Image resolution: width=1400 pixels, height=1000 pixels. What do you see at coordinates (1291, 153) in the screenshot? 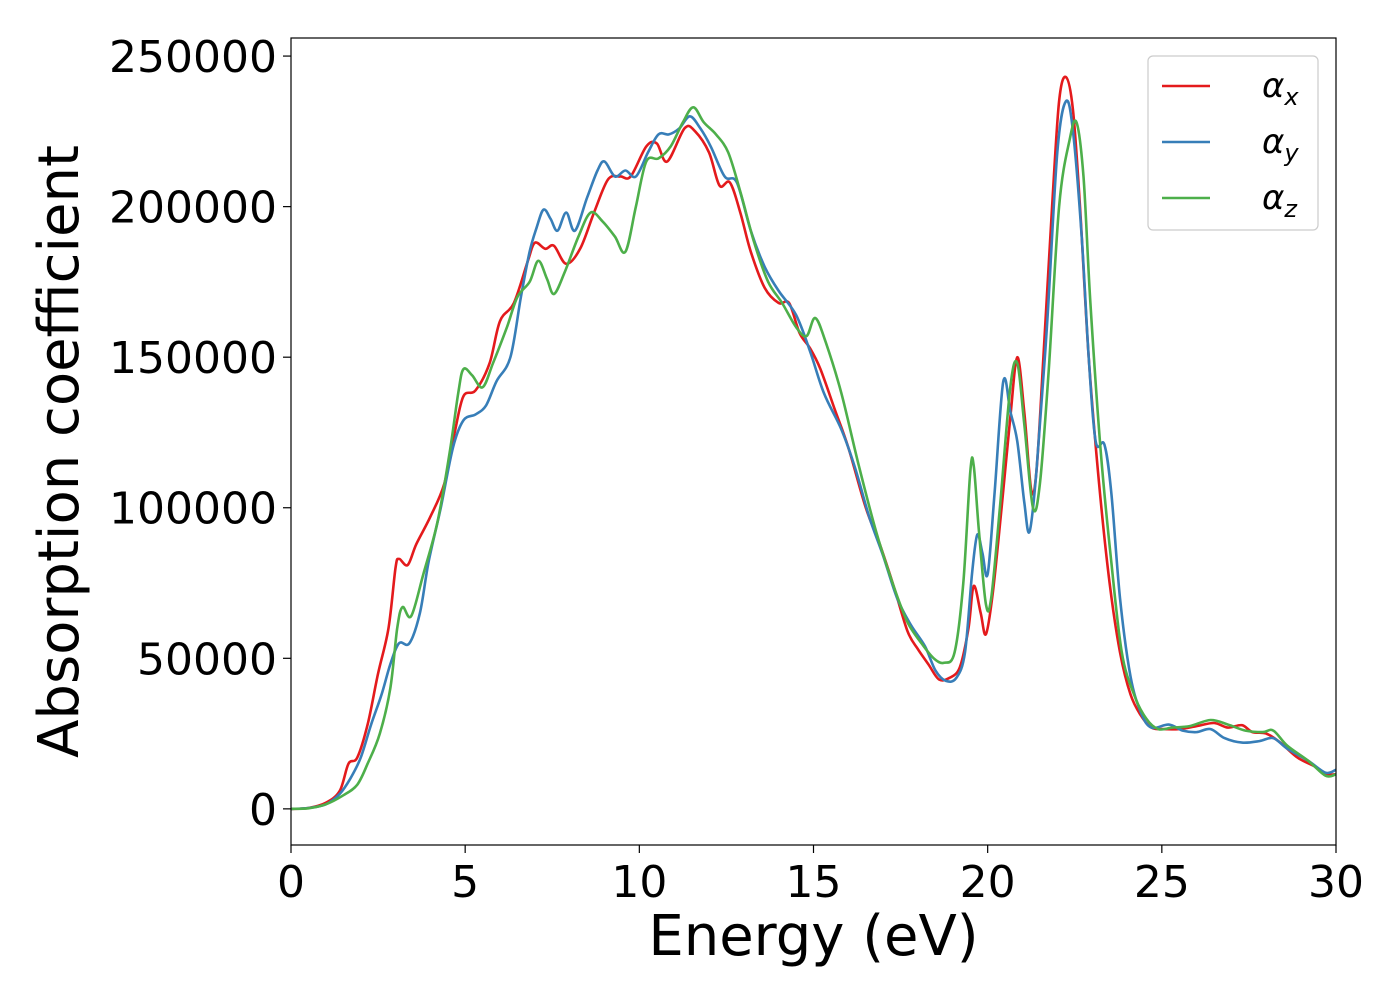
I see `legend-label-subscript: y` at bounding box center [1291, 153].